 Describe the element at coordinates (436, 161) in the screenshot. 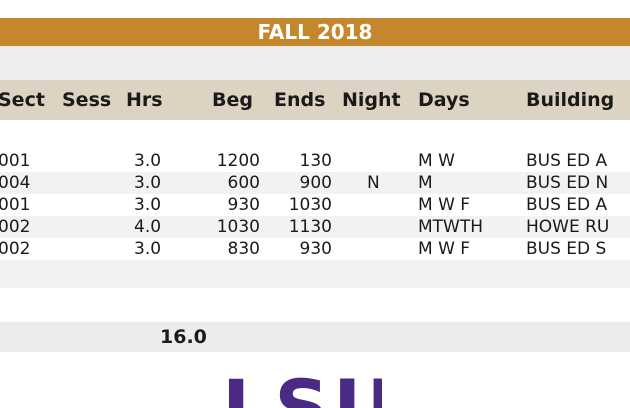

I see `cell-days: M W` at that location.